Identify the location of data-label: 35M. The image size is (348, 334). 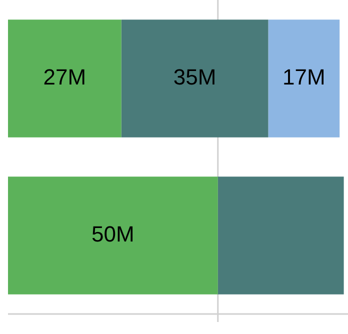
(194, 77).